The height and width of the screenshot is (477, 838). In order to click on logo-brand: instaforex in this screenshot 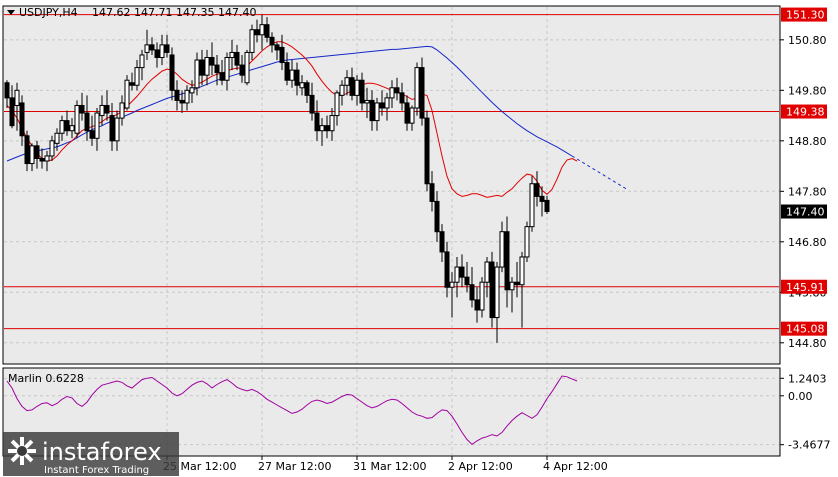, I will do `click(102, 452)`.